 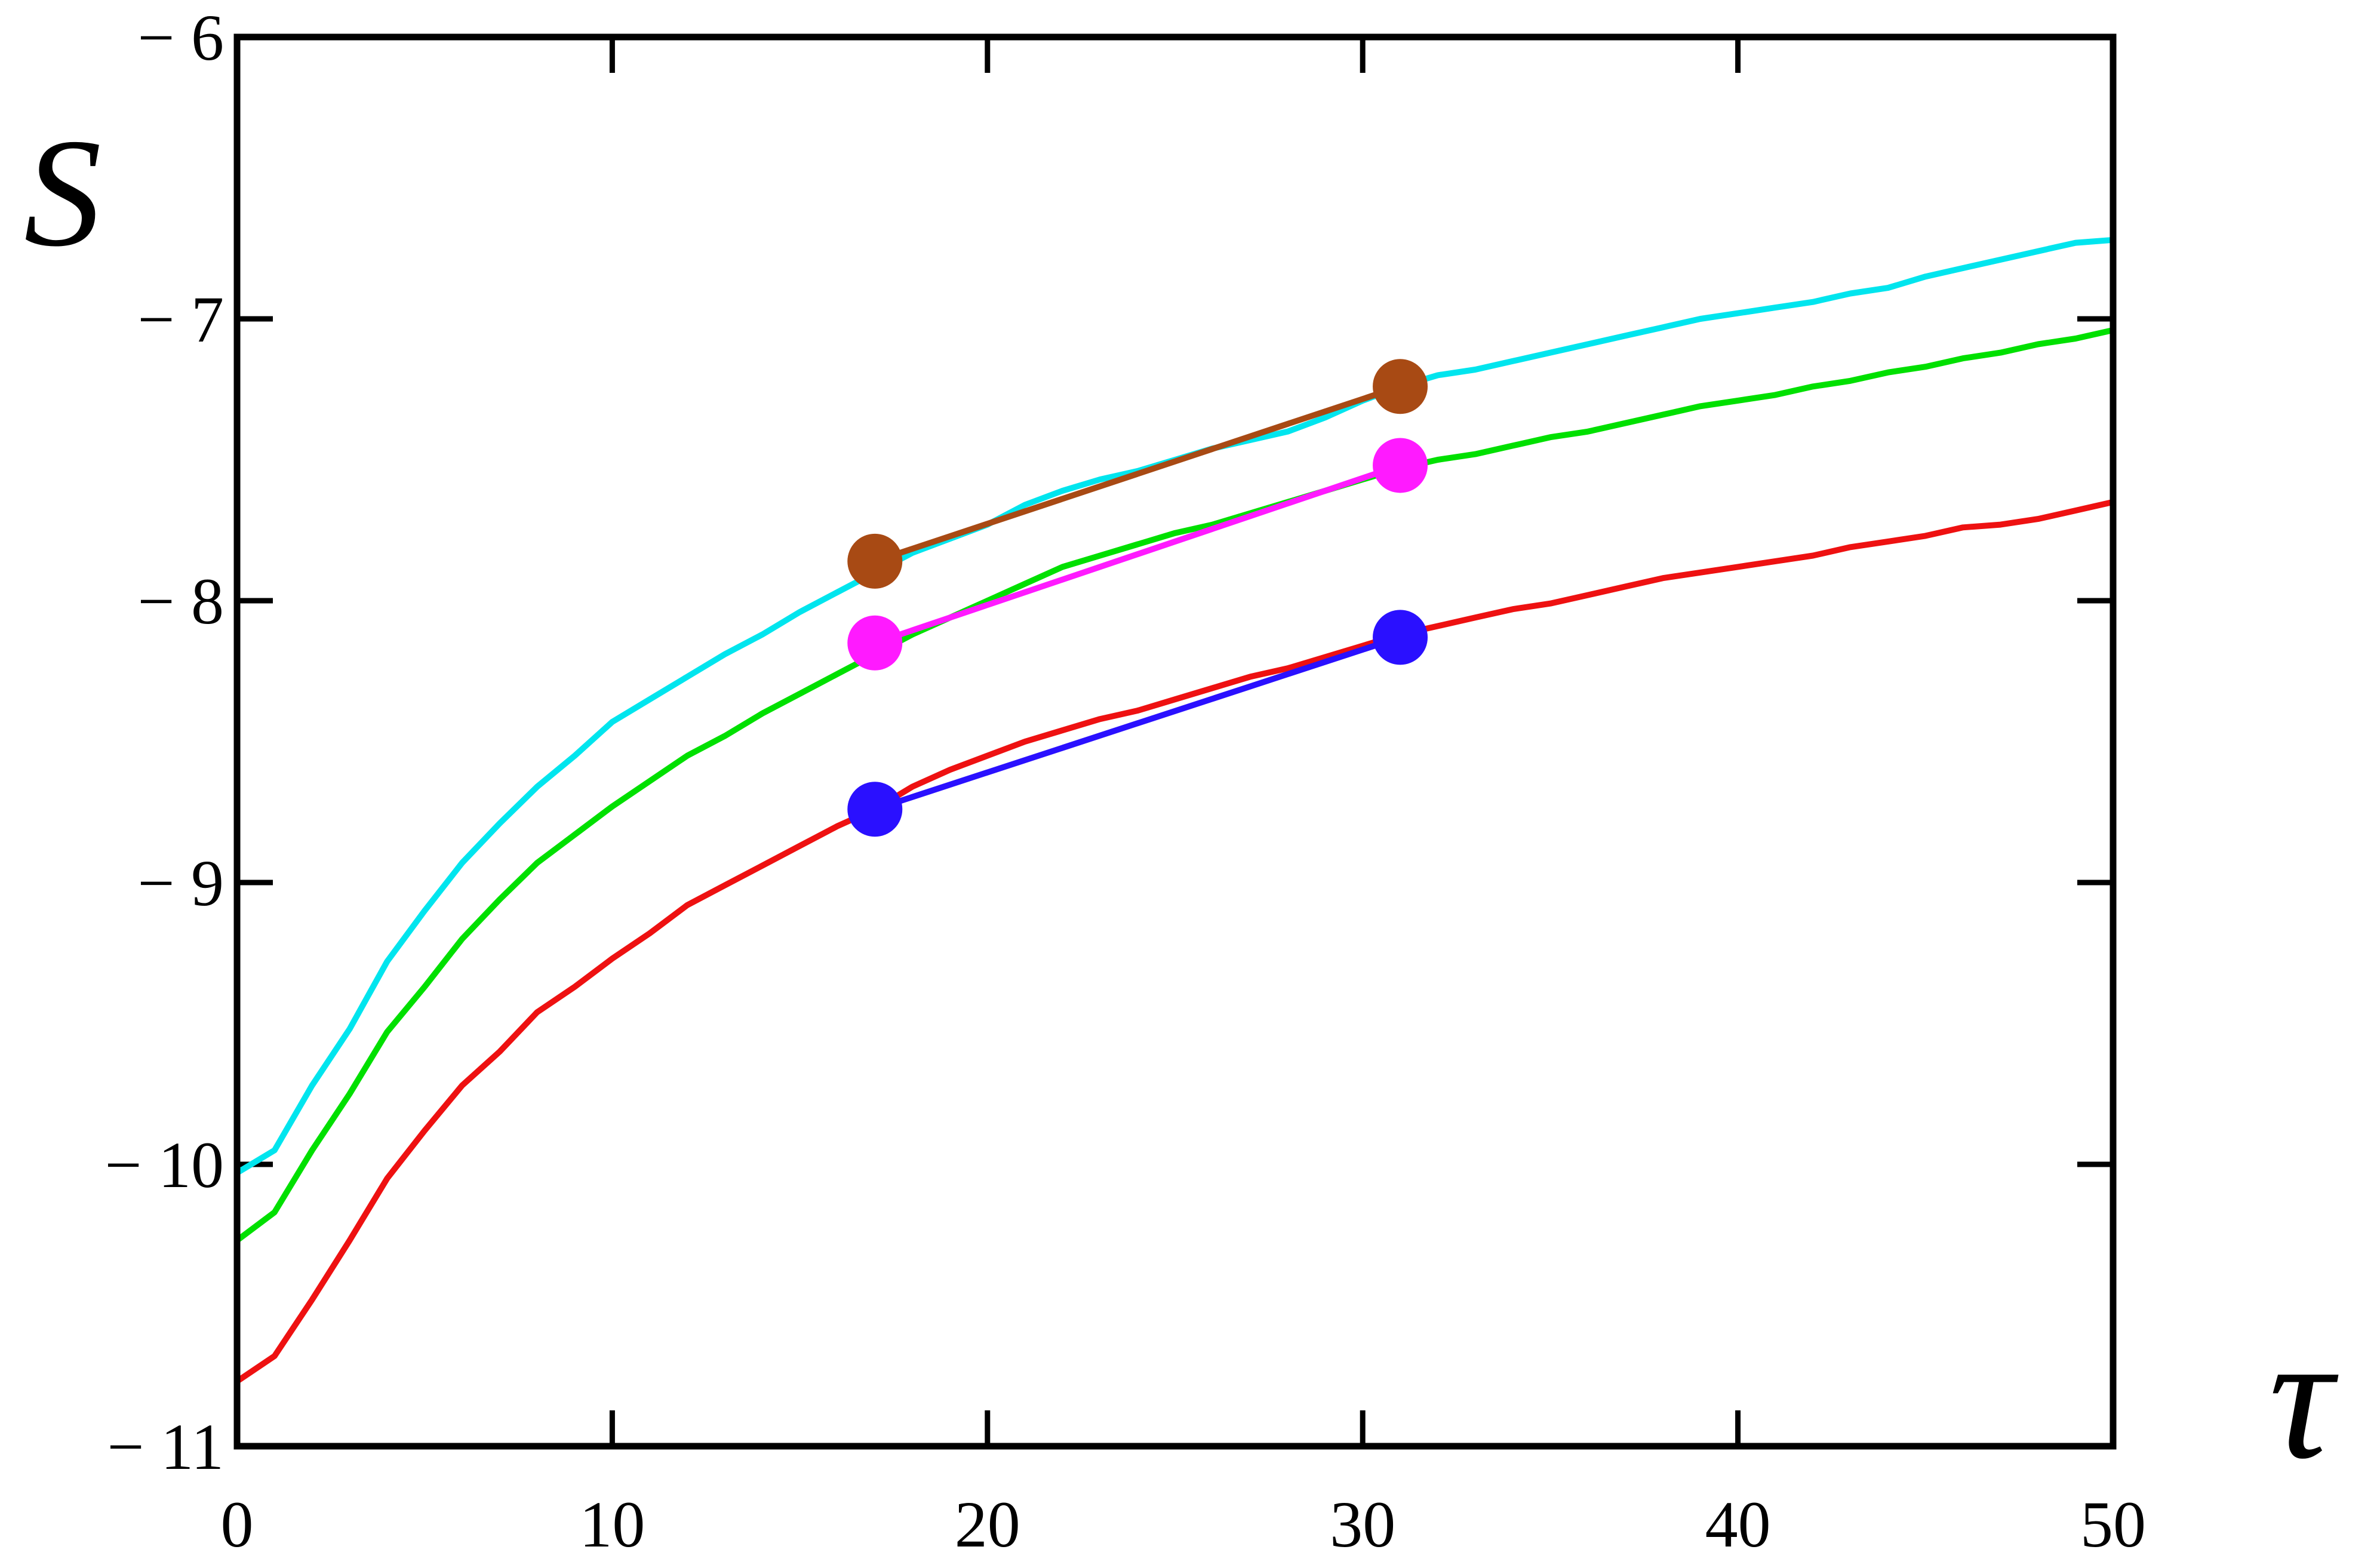 What do you see at coordinates (63, 193) in the screenshot?
I see `y-axis-label: S` at bounding box center [63, 193].